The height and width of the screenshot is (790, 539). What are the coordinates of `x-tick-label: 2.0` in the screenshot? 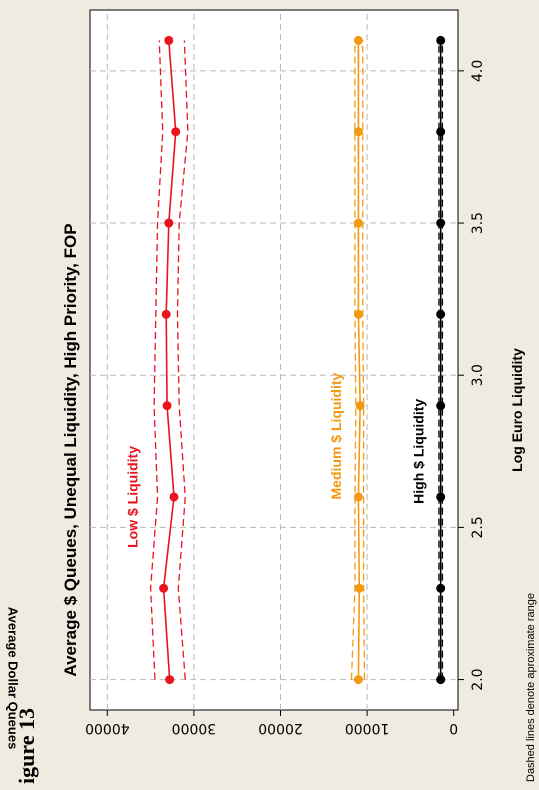 It's located at (478, 679).